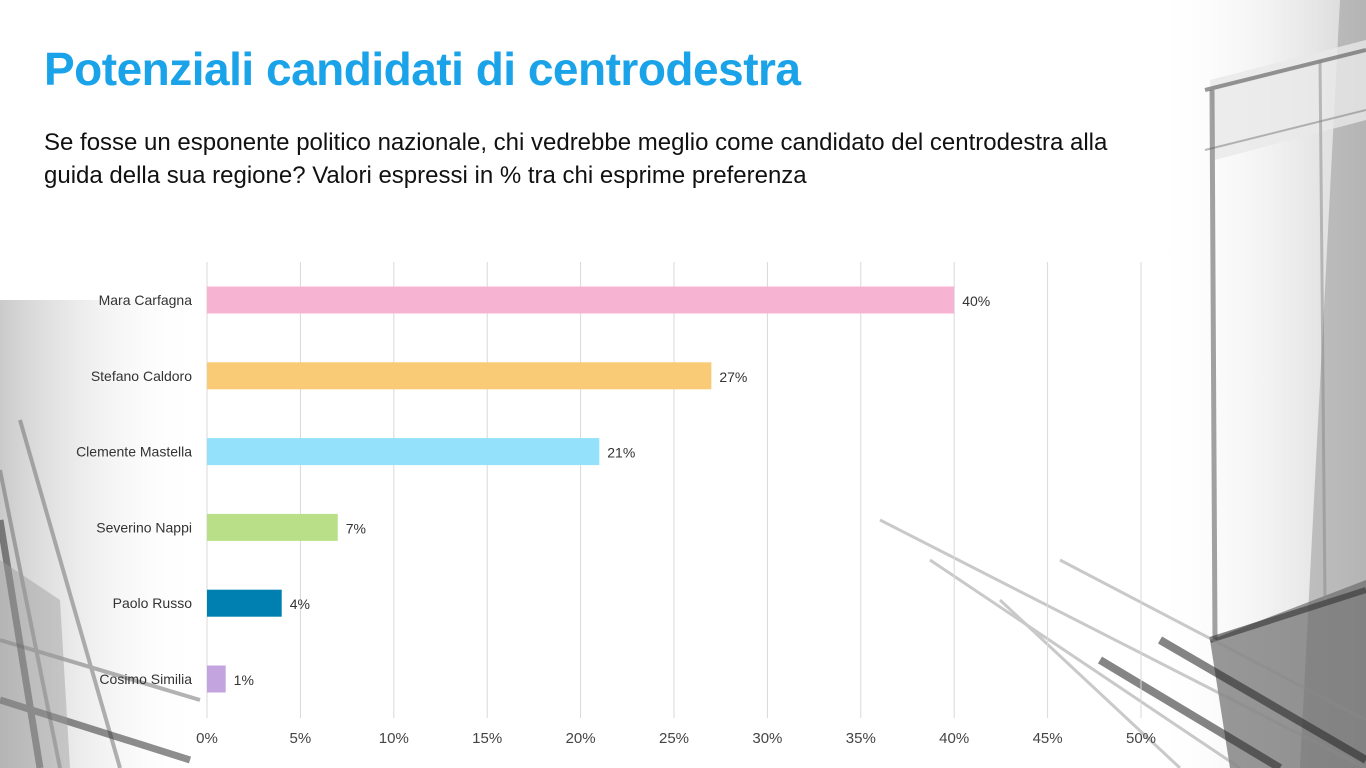  Describe the element at coordinates (976, 301) in the screenshot. I see `data-label: 40%` at that location.